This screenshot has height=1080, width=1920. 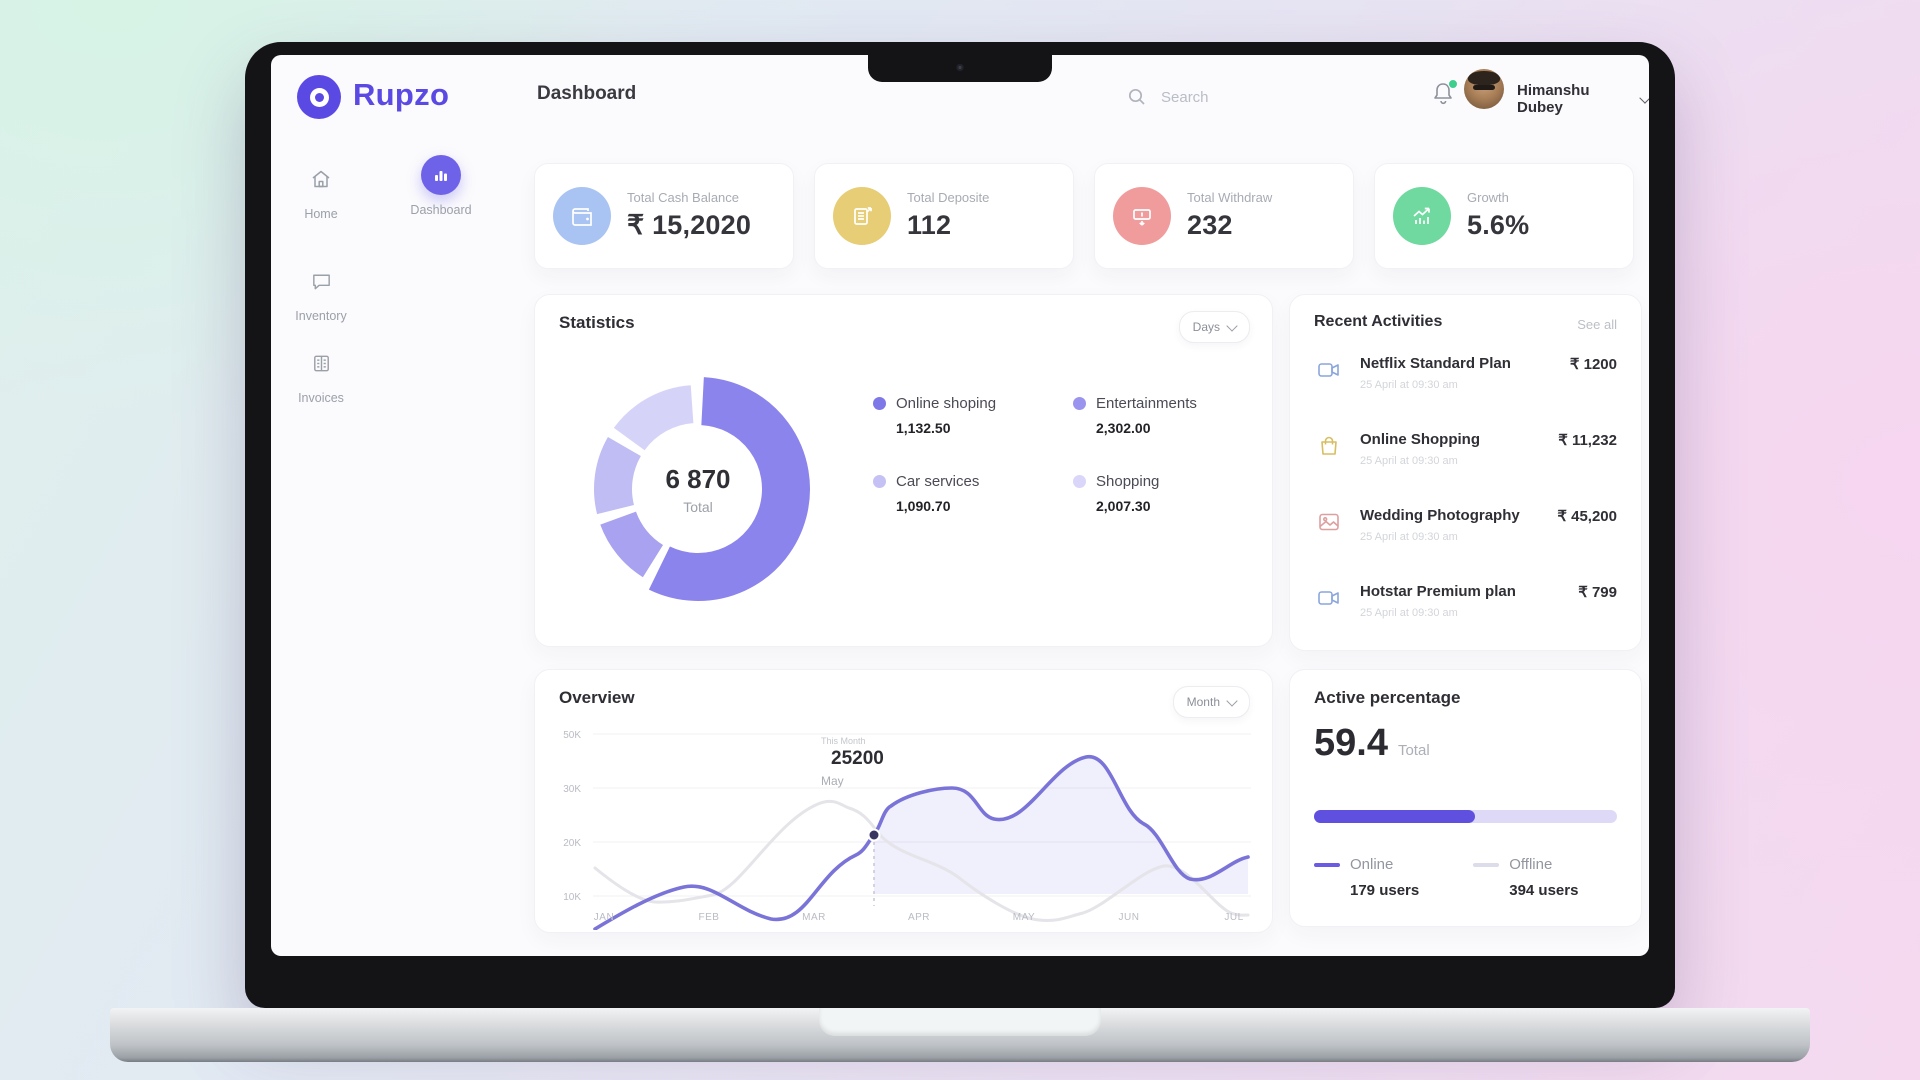 I want to click on dashboard-active-bubble, so click(x=441, y=175).